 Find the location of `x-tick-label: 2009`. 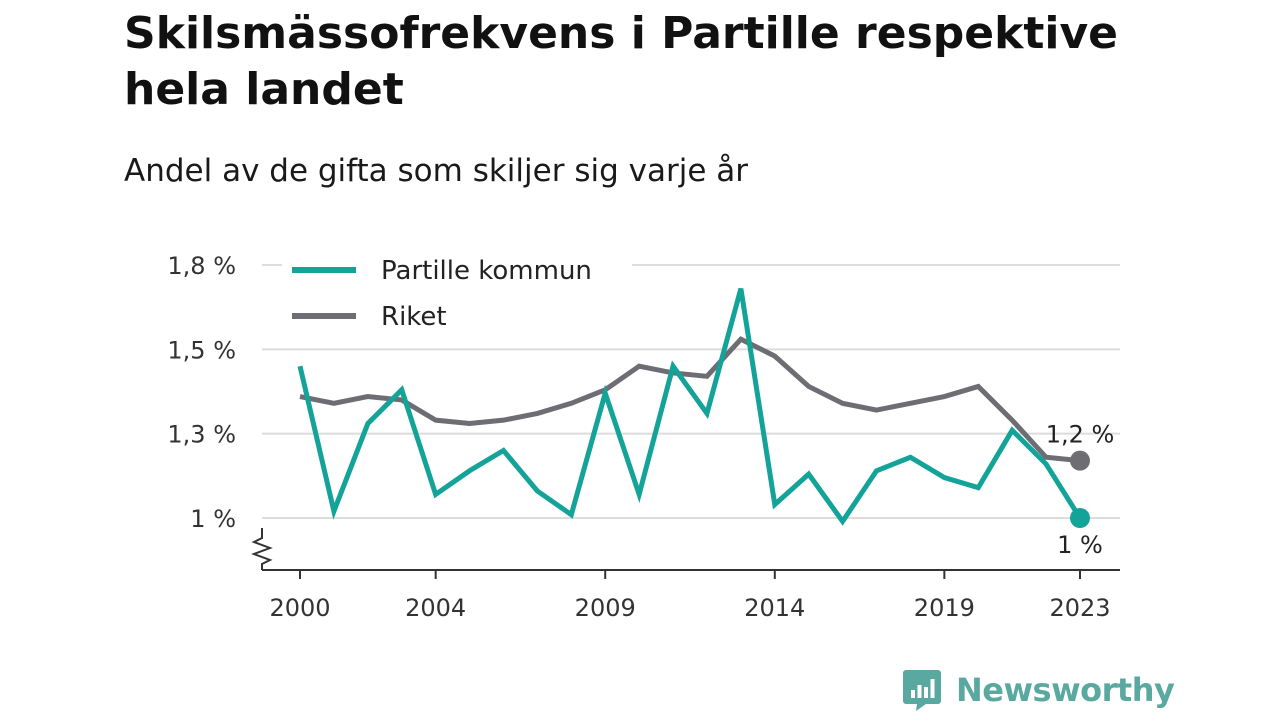

x-tick-label: 2009 is located at coordinates (605, 608).